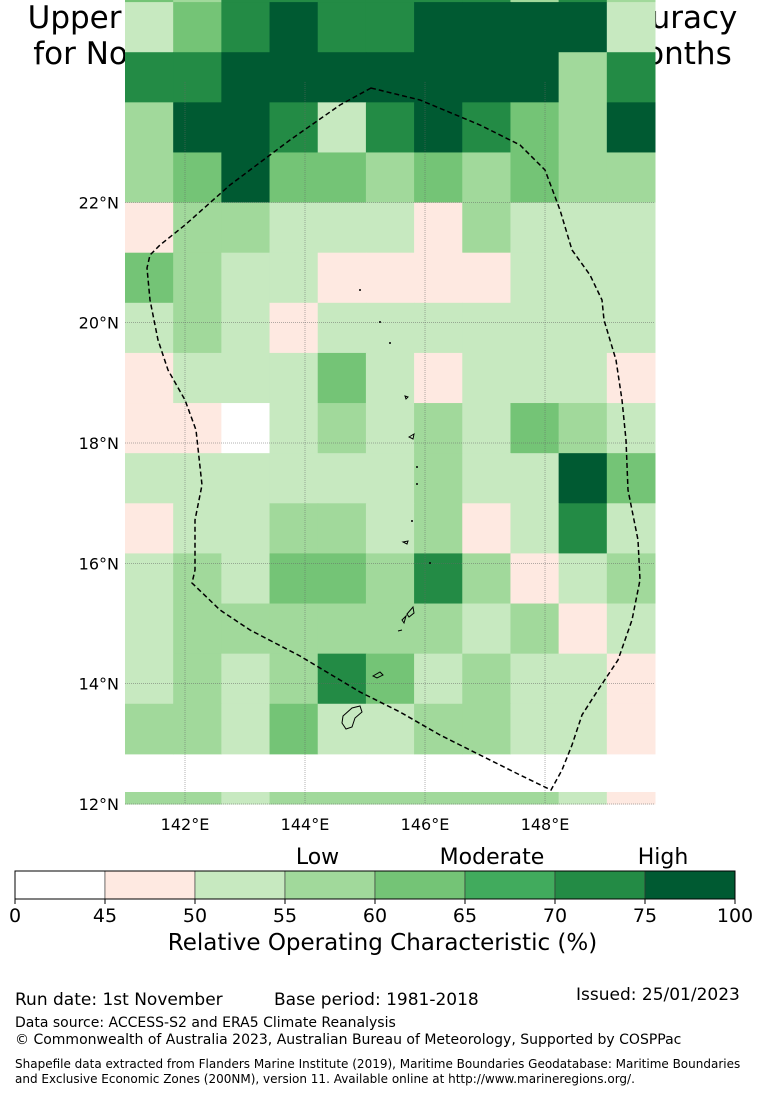 This screenshot has width=765, height=1095. What do you see at coordinates (735, 916) in the screenshot?
I see `colorbar-tick-label: 100` at bounding box center [735, 916].